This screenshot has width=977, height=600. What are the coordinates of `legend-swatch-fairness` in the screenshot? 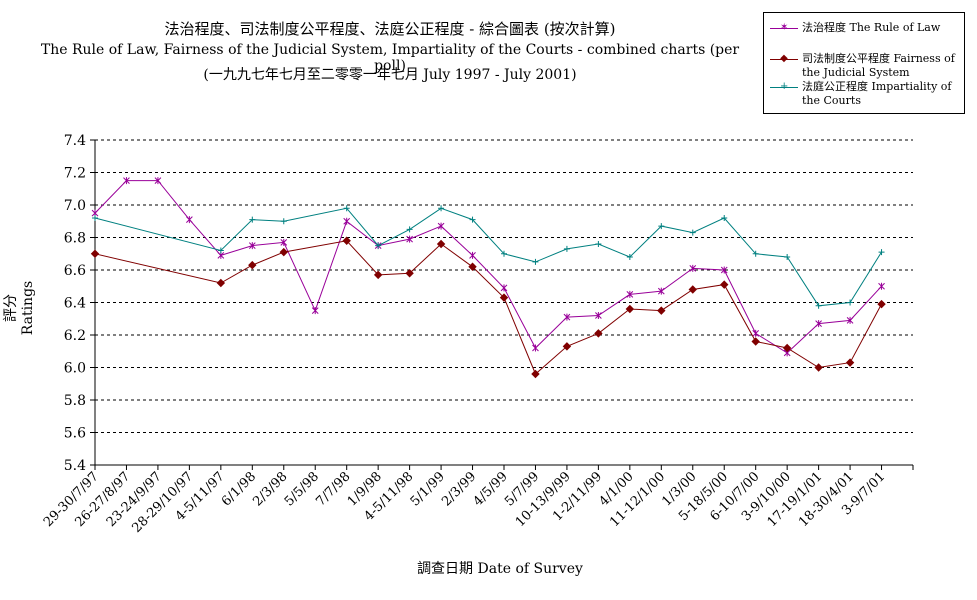 It's located at (784, 59).